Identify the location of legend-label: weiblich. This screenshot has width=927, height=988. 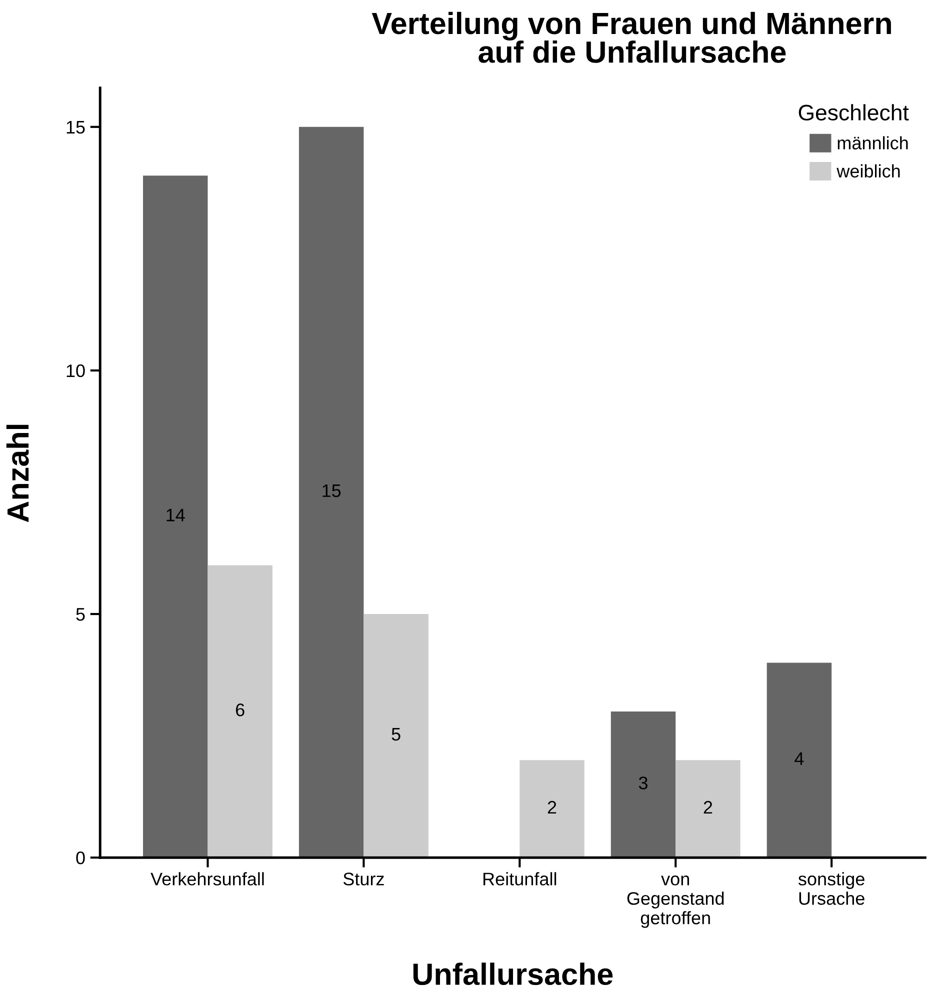
(868, 171).